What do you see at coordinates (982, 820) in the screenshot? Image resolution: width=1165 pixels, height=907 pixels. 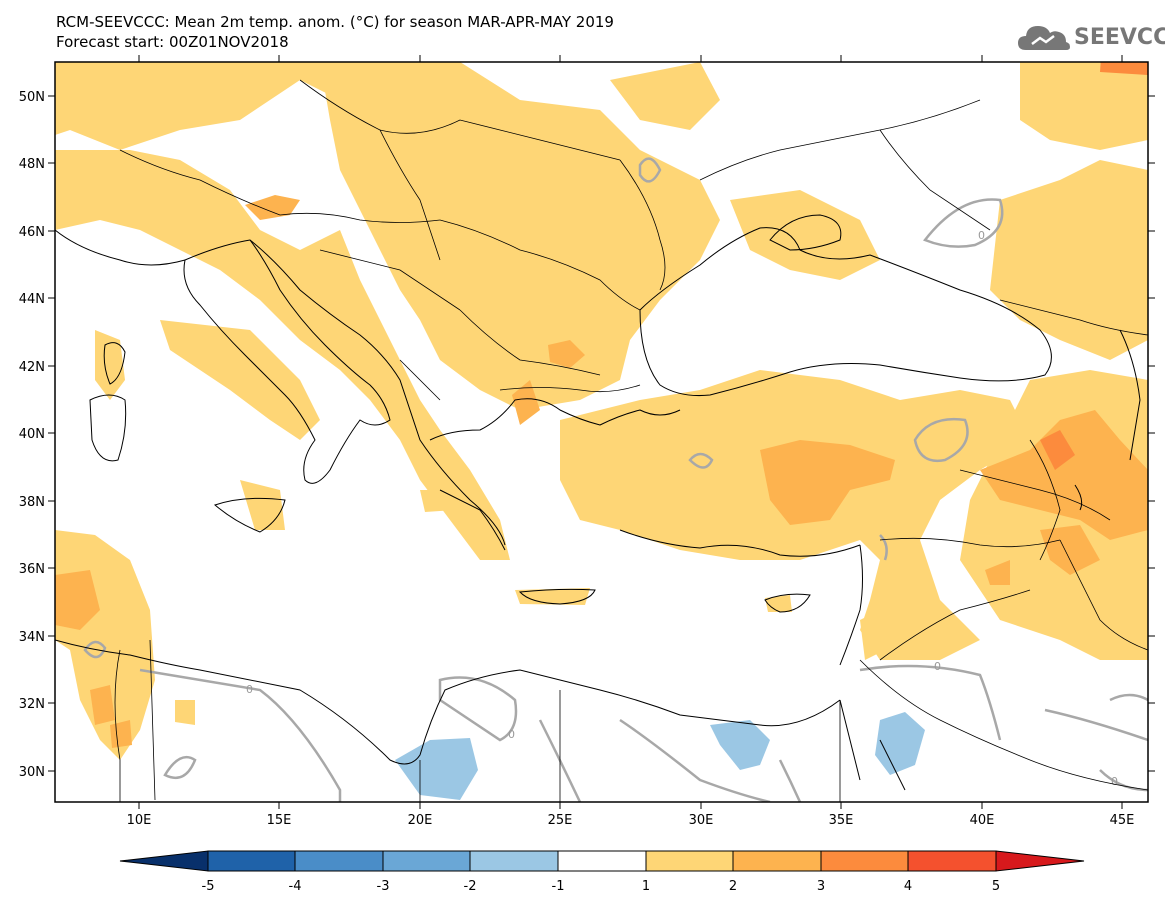 I see `lon-label: 40E` at bounding box center [982, 820].